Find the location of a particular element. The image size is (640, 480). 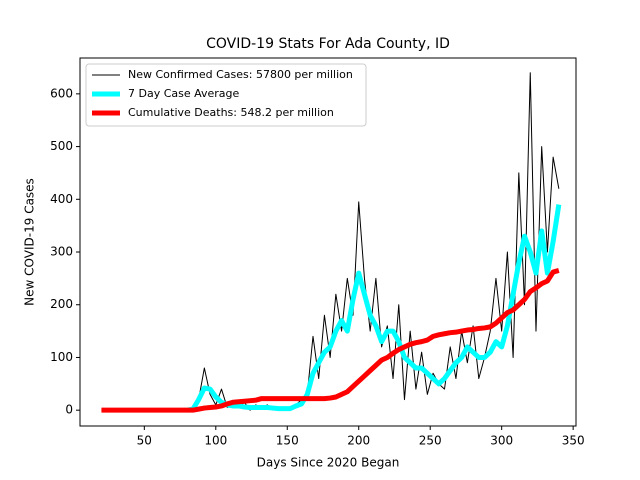

legend-box is located at coordinates (226, 95).